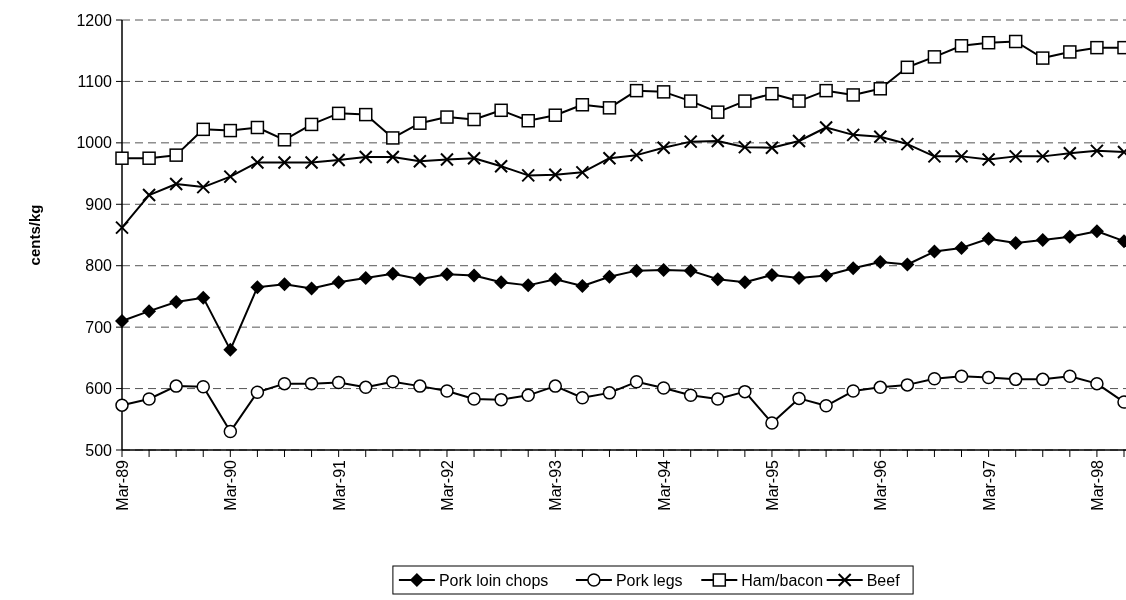  What do you see at coordinates (94, 143) in the screenshot?
I see `y-tick-label: 1000` at bounding box center [94, 143].